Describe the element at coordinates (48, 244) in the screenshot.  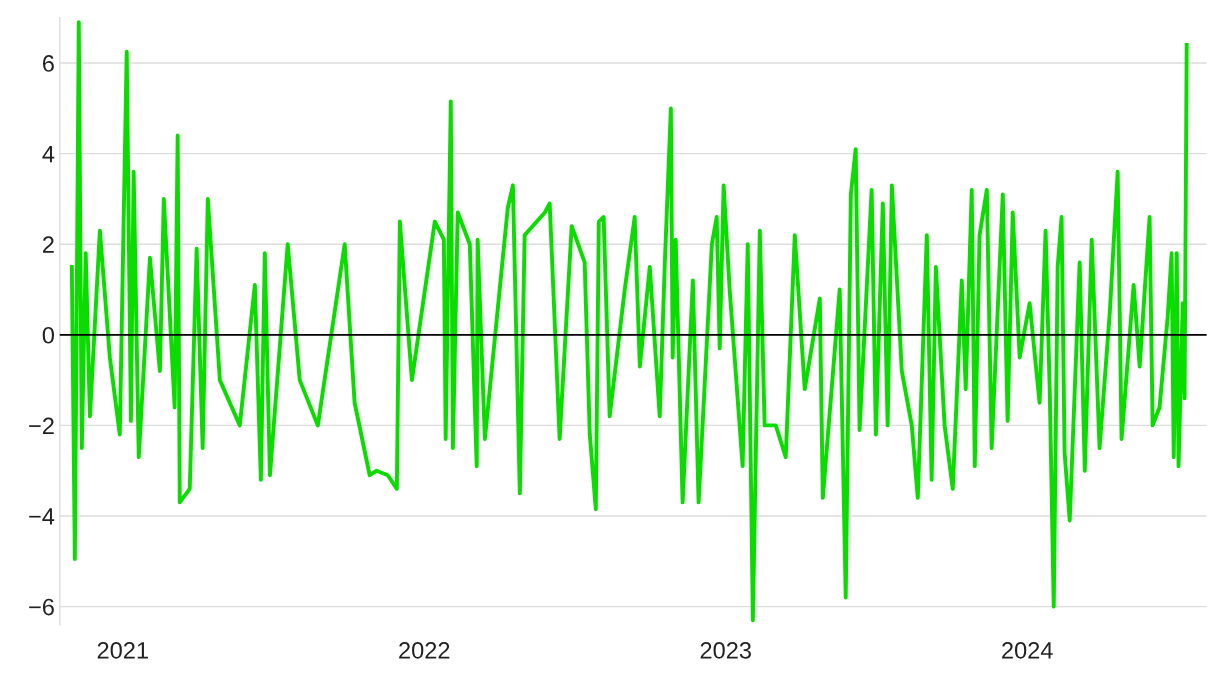
I see `y-tick-label: 2` at that location.